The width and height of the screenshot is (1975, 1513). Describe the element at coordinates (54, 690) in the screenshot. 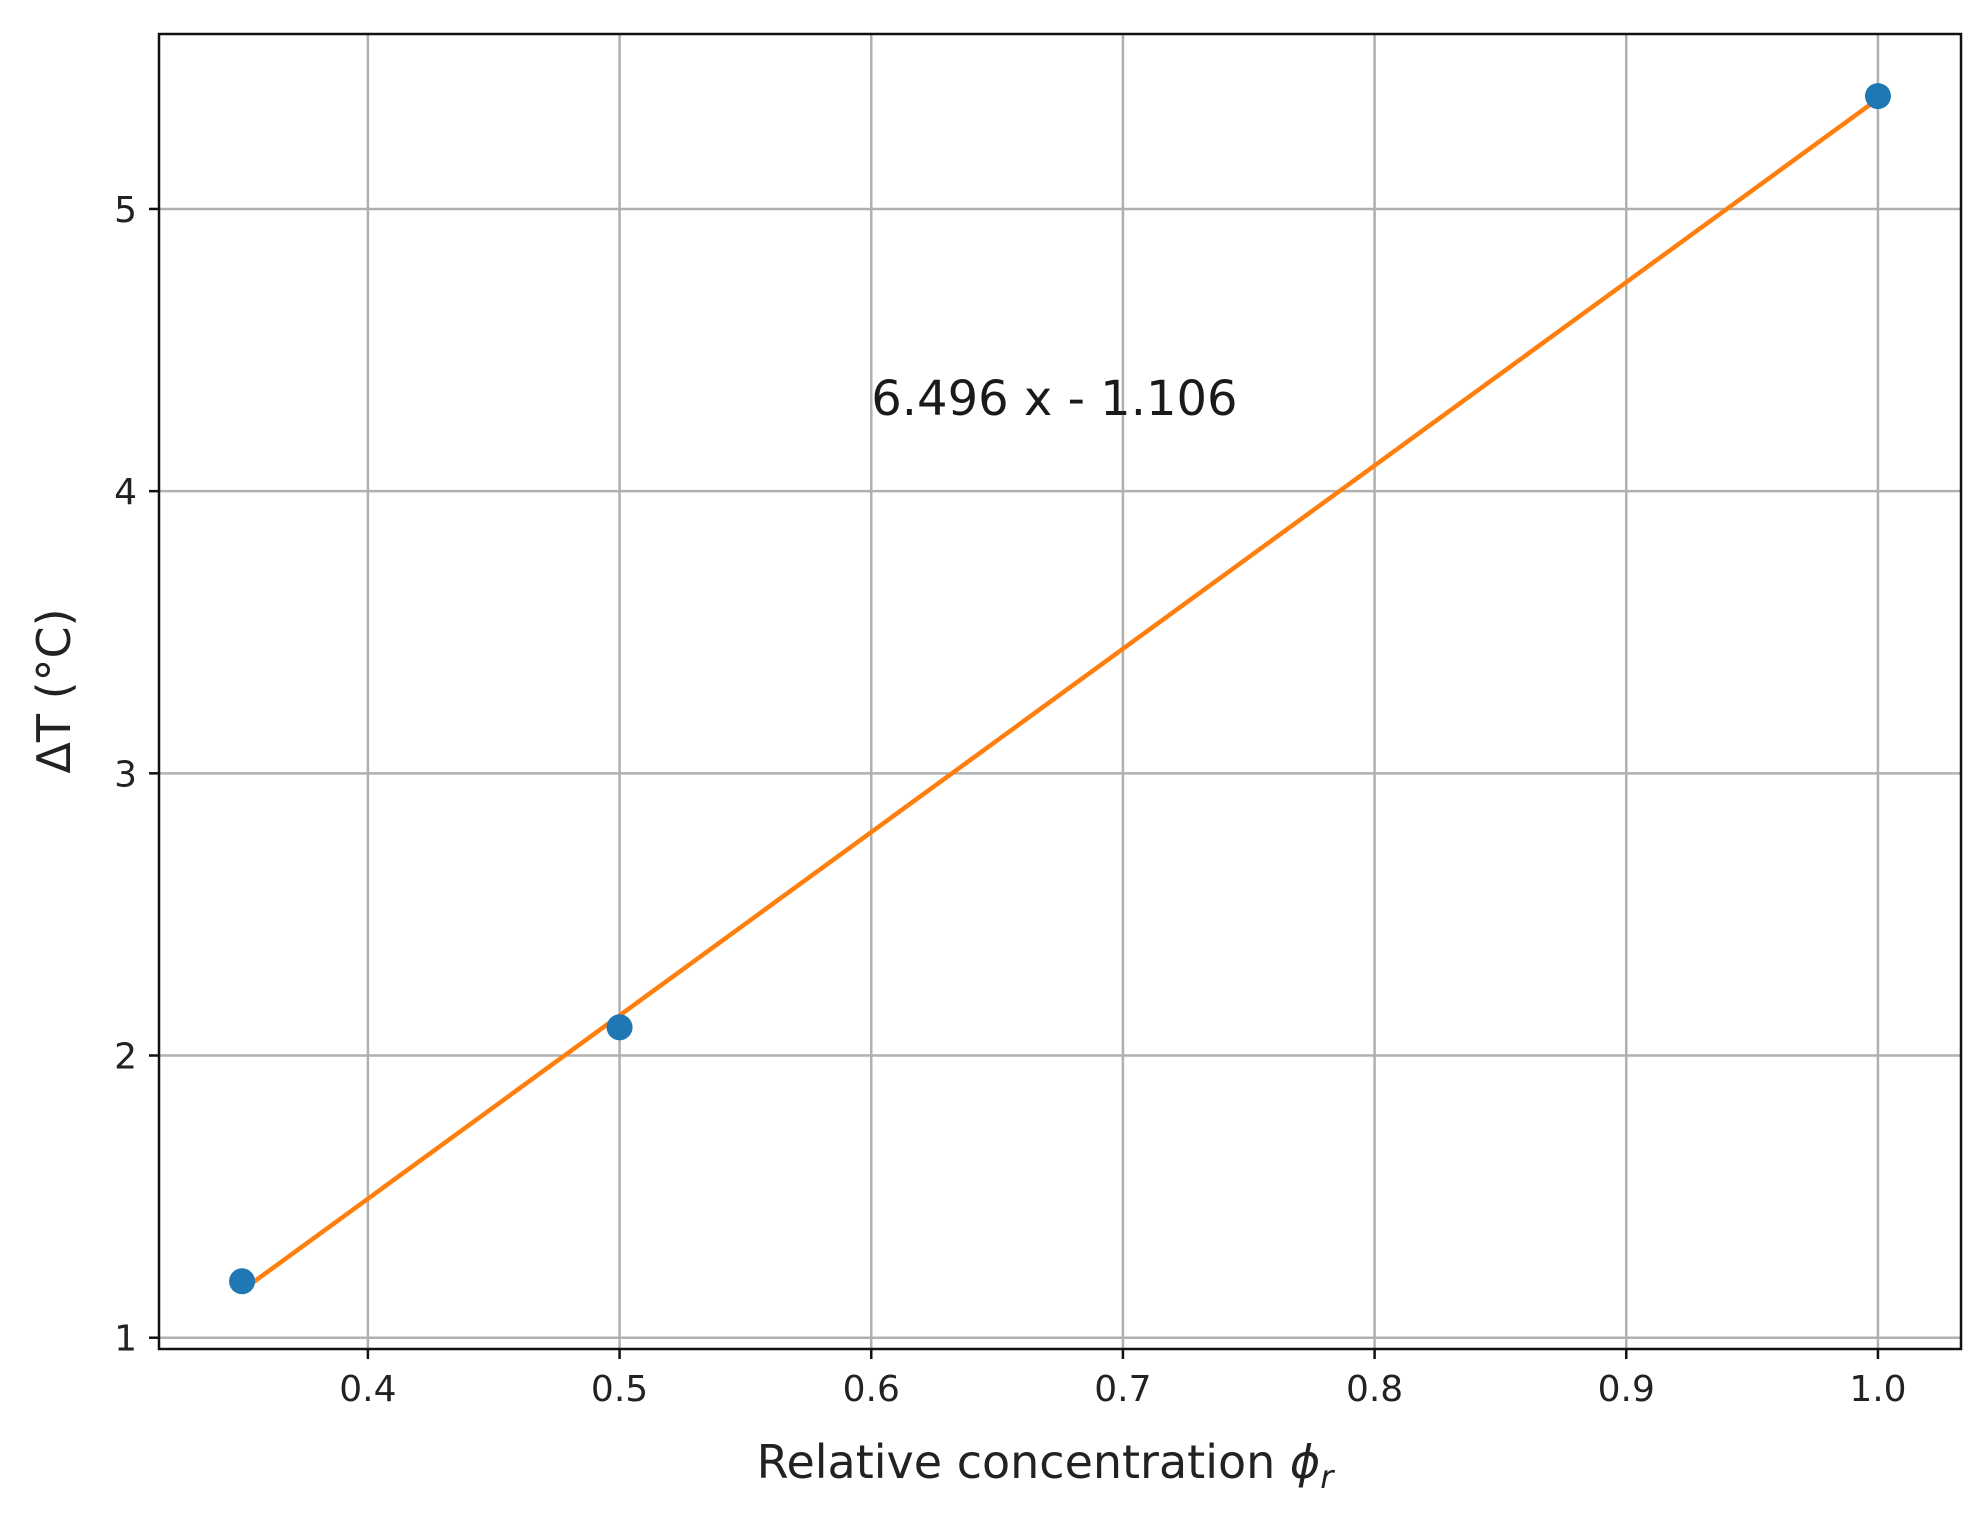

I see `y-axis-label: ΔT (°C)` at that location.